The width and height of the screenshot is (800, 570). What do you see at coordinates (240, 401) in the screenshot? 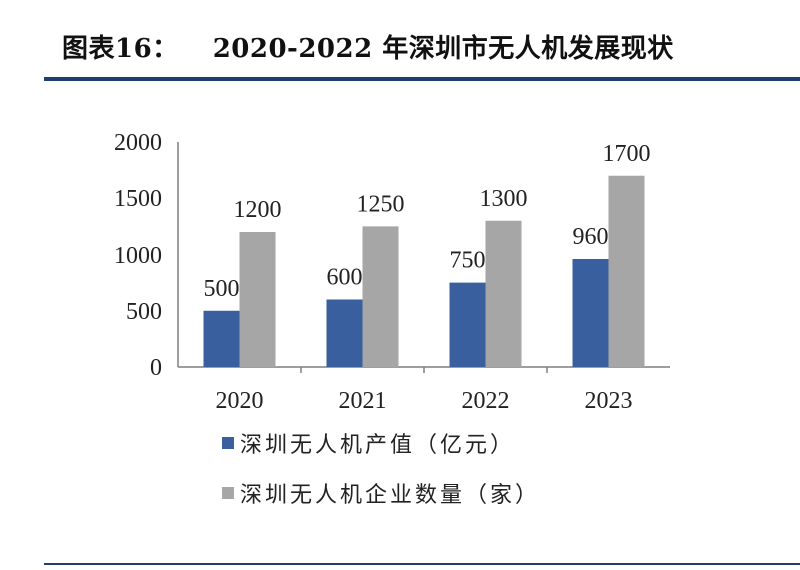
I see `x-tick-label: 2020` at bounding box center [240, 401].